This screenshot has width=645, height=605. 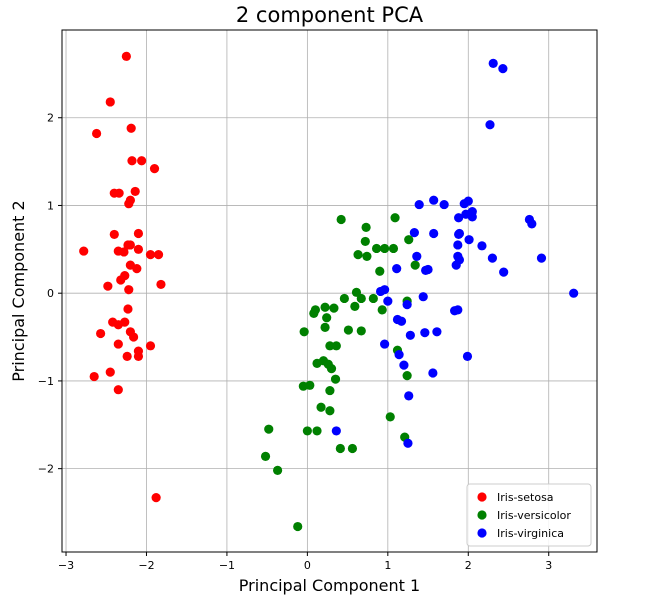 What do you see at coordinates (387, 565) in the screenshot?
I see `x-tick-label: 1` at bounding box center [387, 565].